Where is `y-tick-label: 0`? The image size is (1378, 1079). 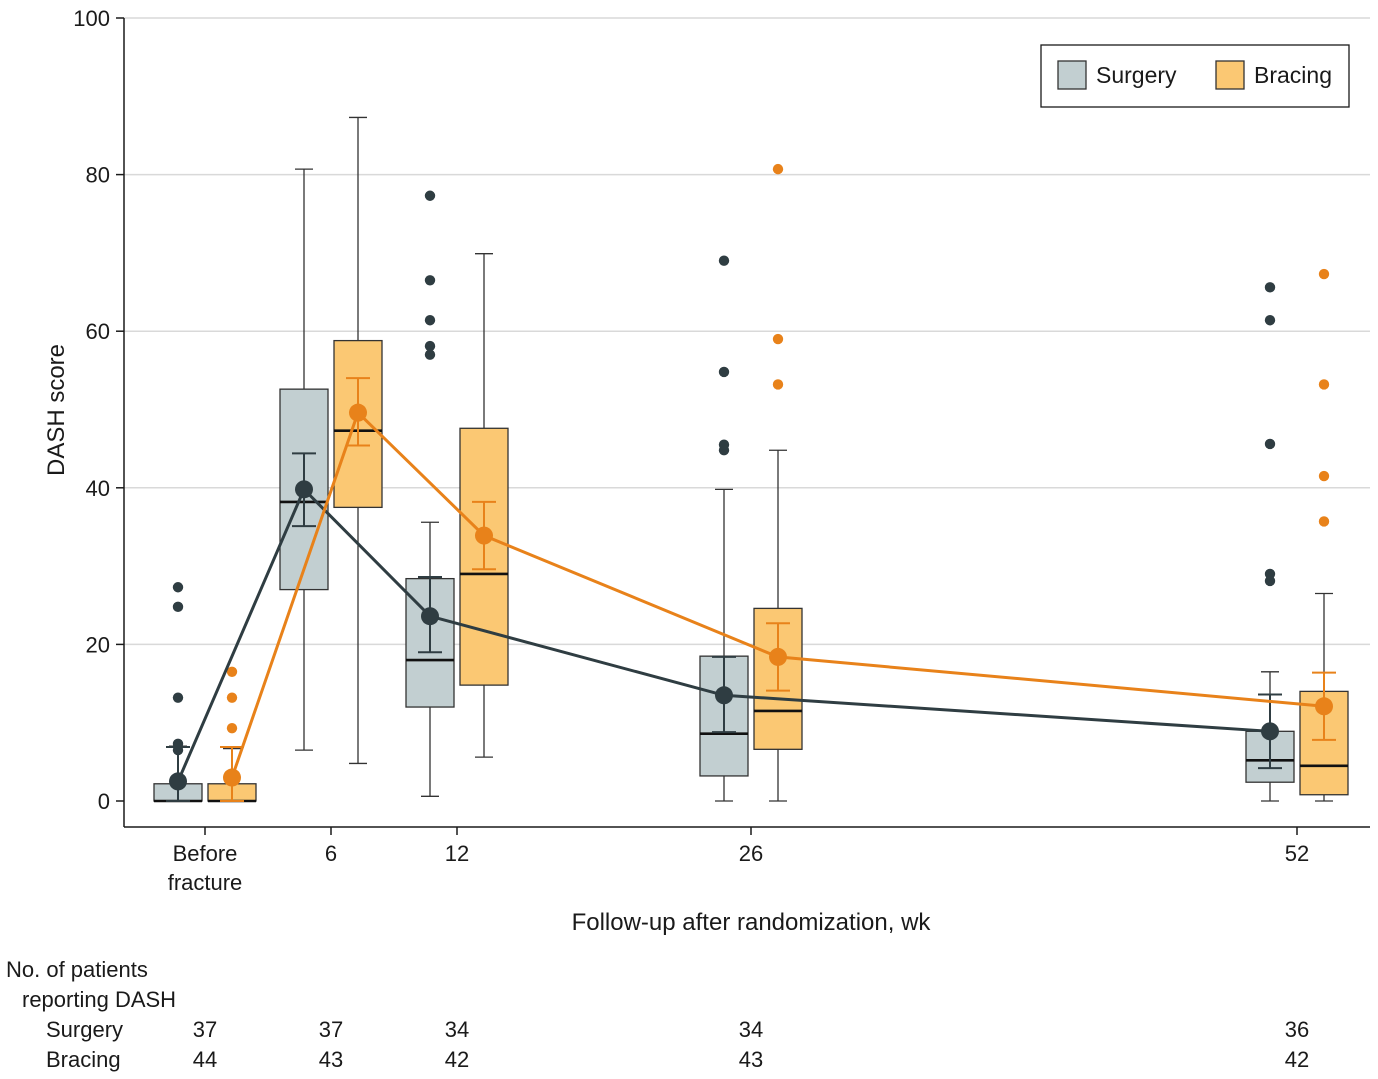
y-tick-label: 0 is located at coordinates (104, 801).